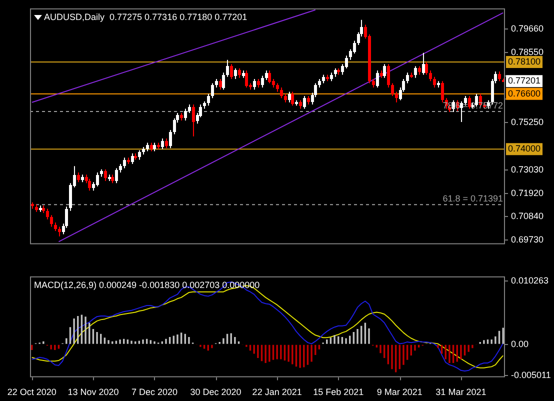 The width and height of the screenshot is (554, 401). Describe the element at coordinates (524, 93) in the screenshot. I see `ref-line-label: 0.76600` at that location.